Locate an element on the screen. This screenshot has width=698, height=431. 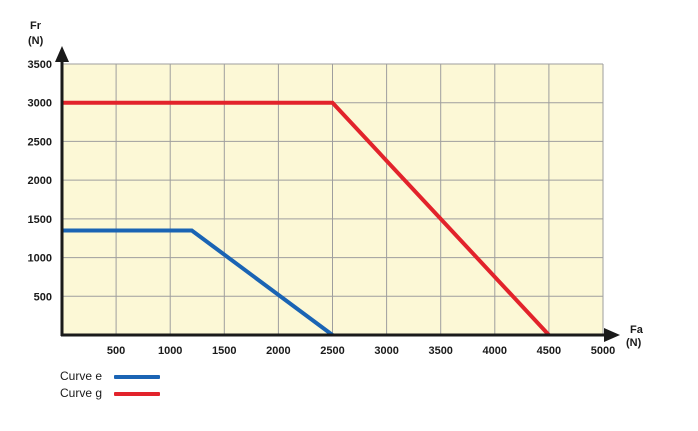
y-tick-label: 1500 is located at coordinates (40, 220).